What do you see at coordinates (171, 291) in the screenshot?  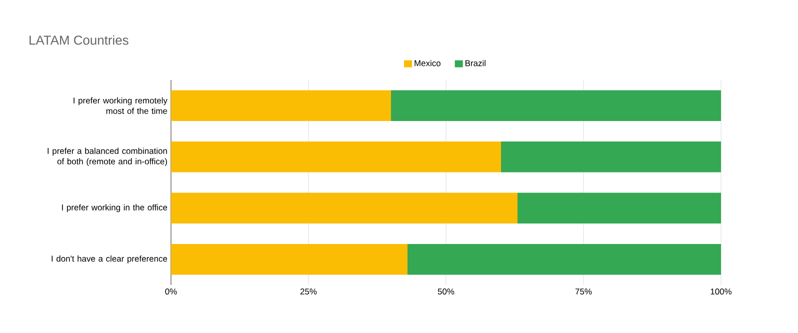 I see `x-tick-label: 0%` at bounding box center [171, 291].